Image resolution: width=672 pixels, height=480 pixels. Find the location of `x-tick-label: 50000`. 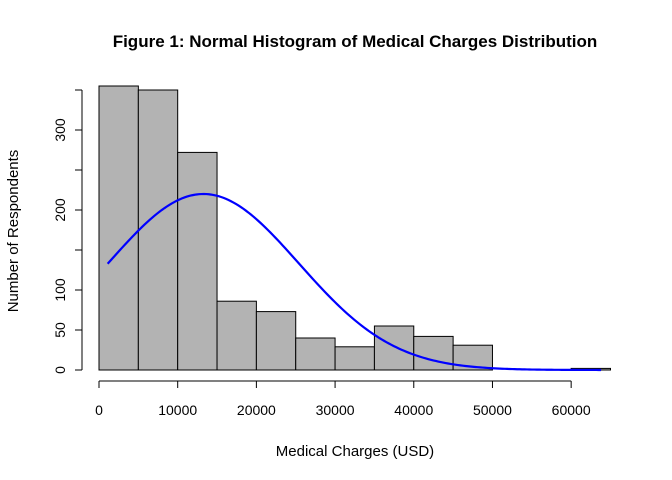

x-tick-label: 50000 is located at coordinates (492, 410).